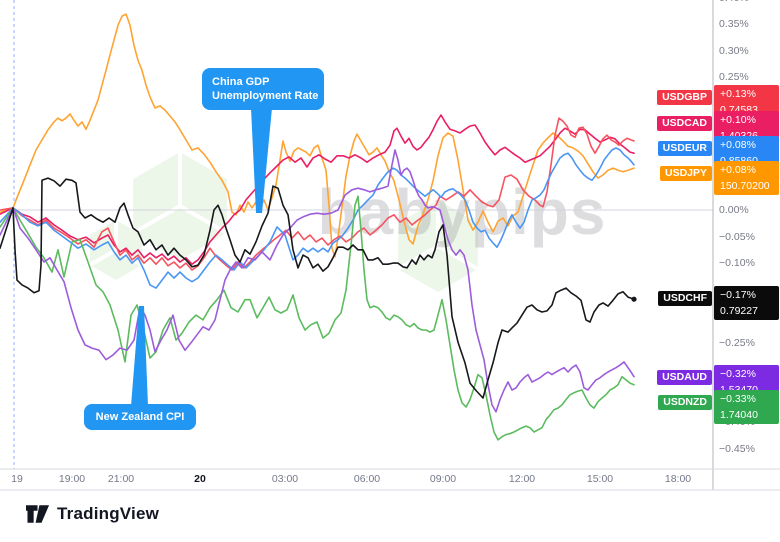 This screenshot has width=780, height=542. Describe the element at coordinates (121, 479) in the screenshot. I see `time-axis-tick-label: 21:00` at that location.